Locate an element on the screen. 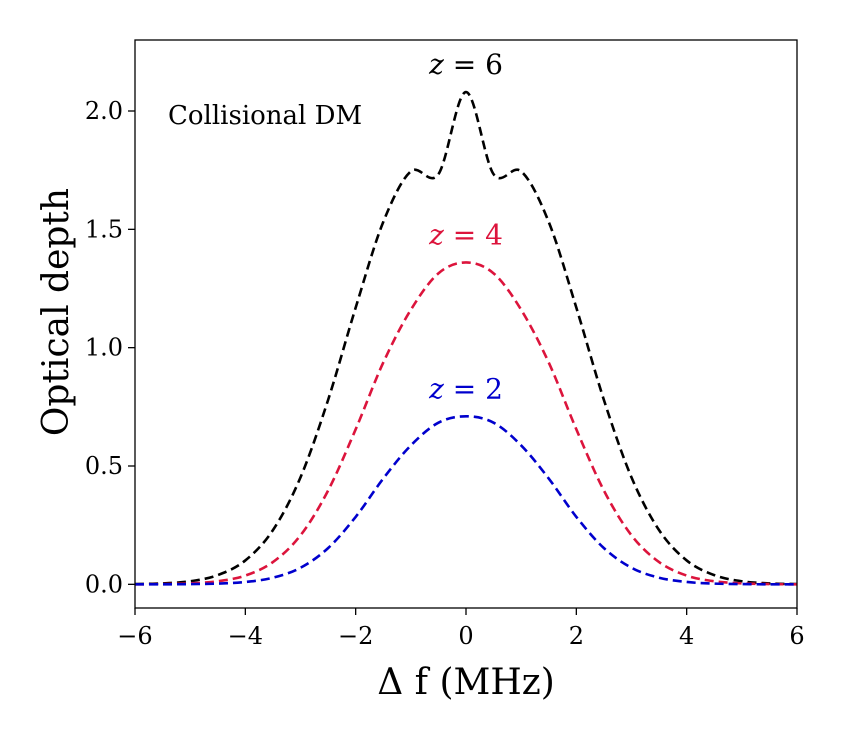 The width and height of the screenshot is (843, 737). x-tick-label: 6 is located at coordinates (796, 636).